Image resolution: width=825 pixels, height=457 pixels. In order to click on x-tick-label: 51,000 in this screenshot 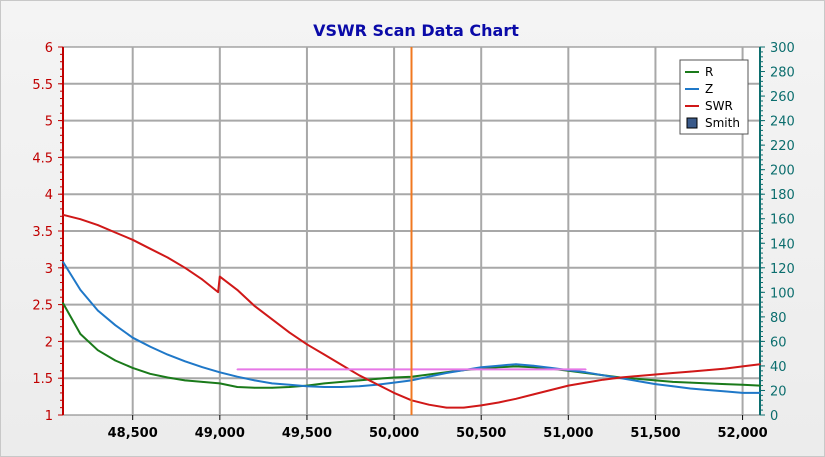, I will do `click(568, 433)`.